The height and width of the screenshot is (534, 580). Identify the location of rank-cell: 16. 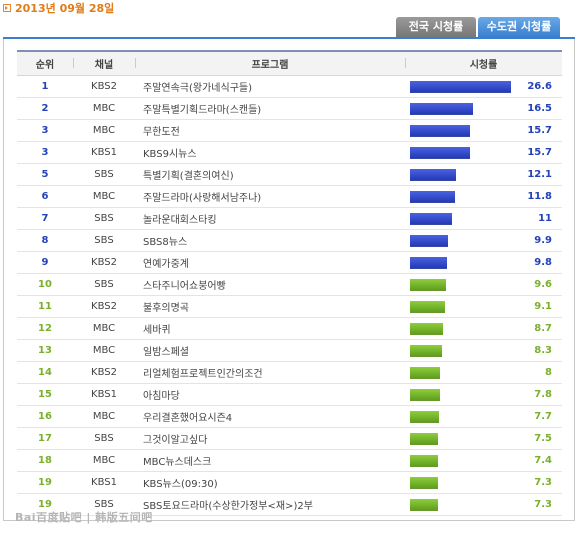
(45, 416).